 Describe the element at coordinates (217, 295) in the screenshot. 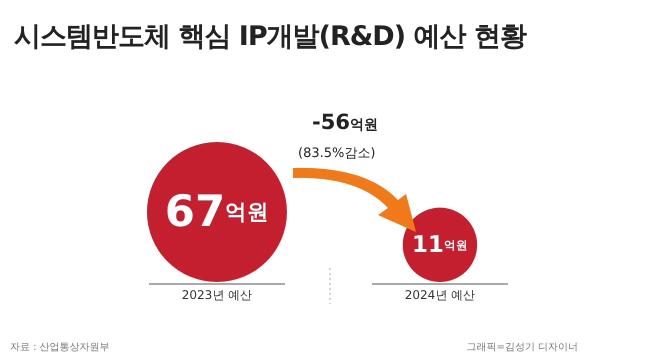

I see `category-label: 2023년 예산` at that location.